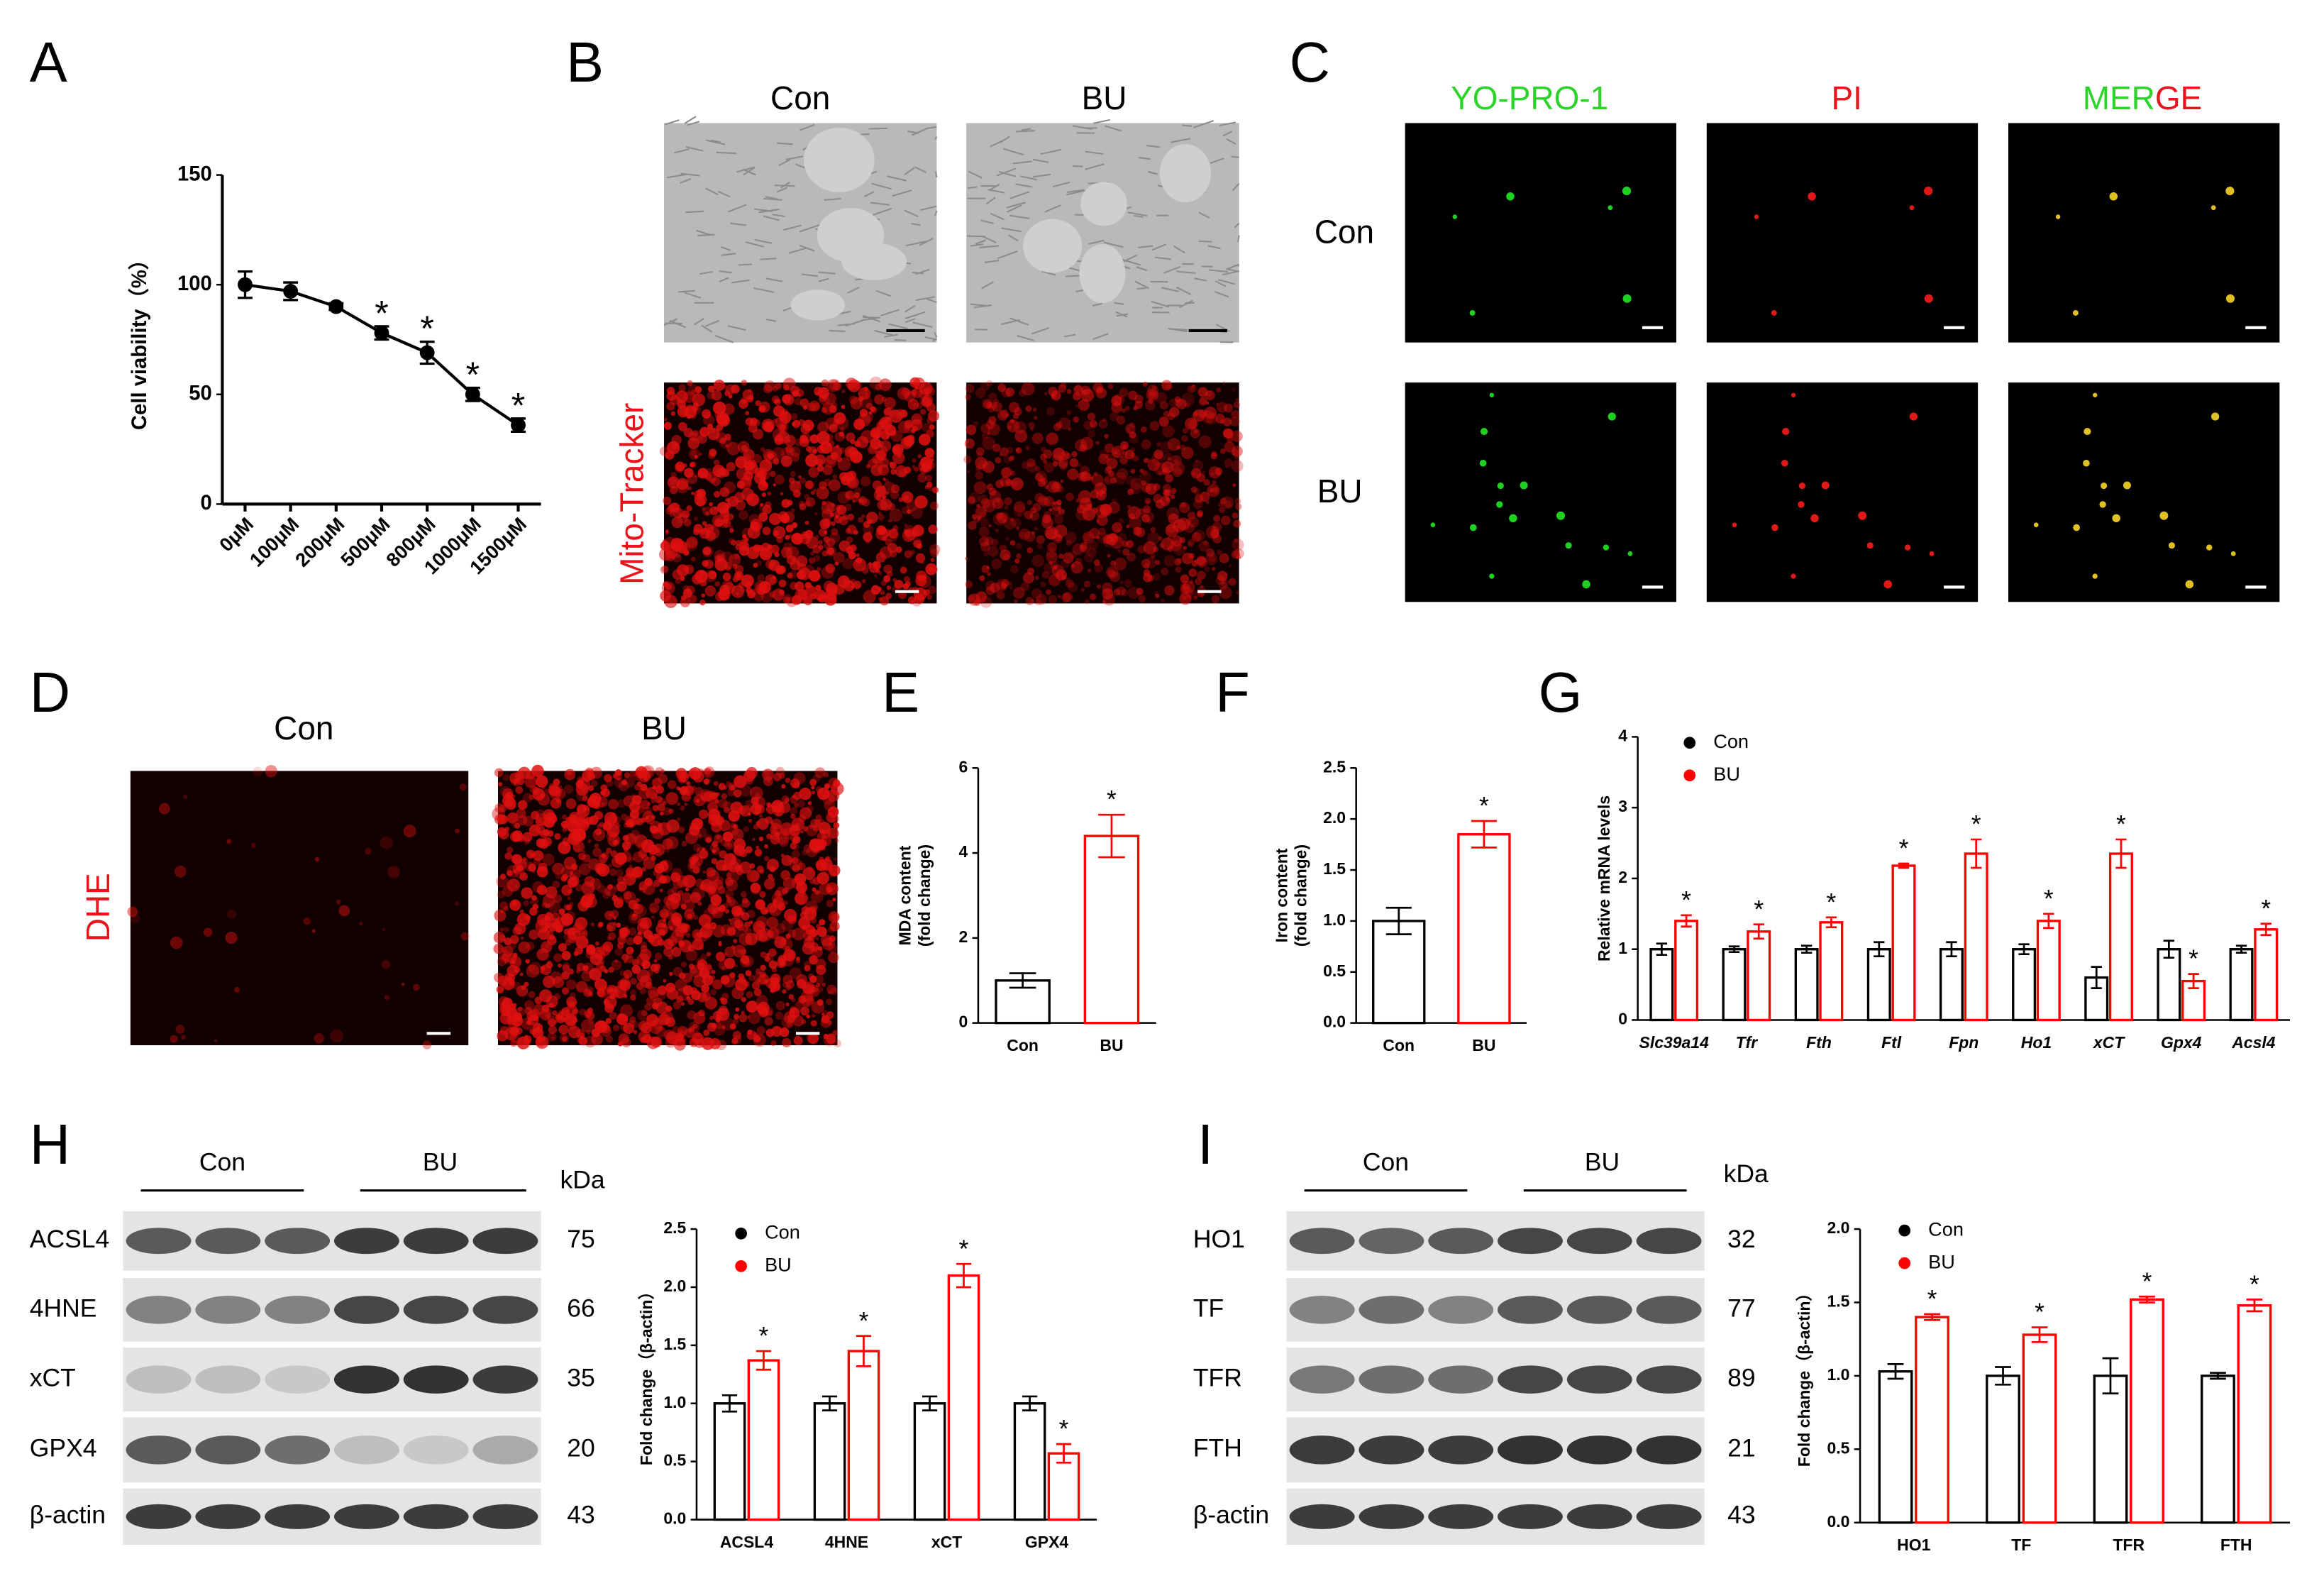  Describe the element at coordinates (580, 1308) in the screenshot. I see `kda-label: 66` at that location.